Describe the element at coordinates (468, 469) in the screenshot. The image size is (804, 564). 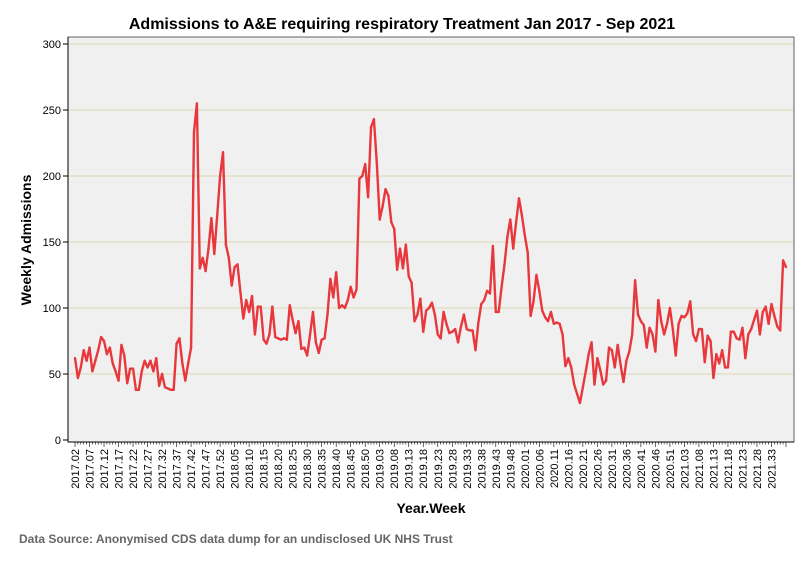
I see `x-tick-label: 2019.33` at that location.